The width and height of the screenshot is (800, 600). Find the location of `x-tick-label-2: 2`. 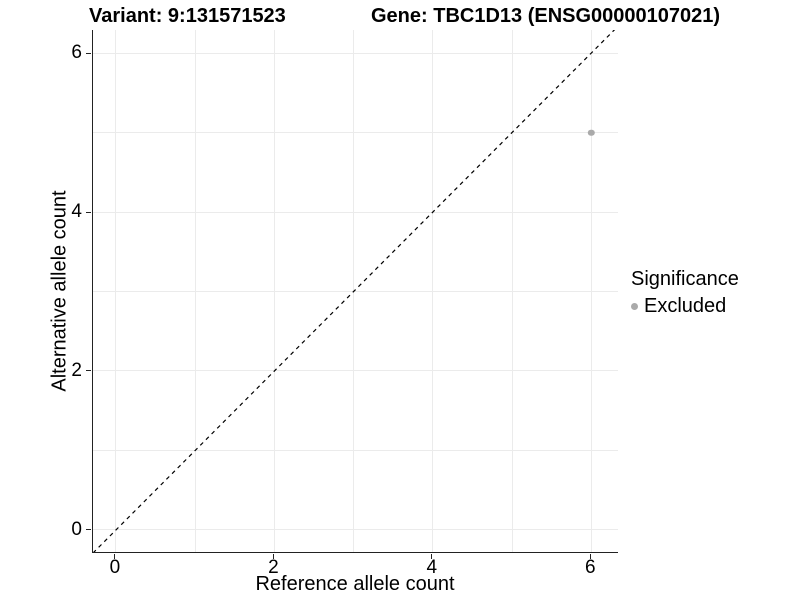

x-tick-label-2: 2 is located at coordinates (273, 567).